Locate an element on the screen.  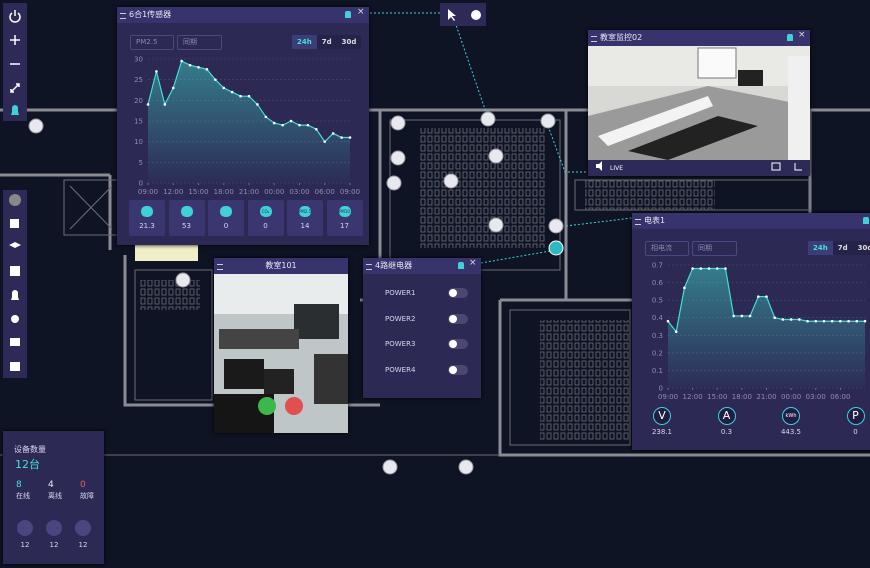
y-tick-label: 0.4 is located at coordinates (658, 318).